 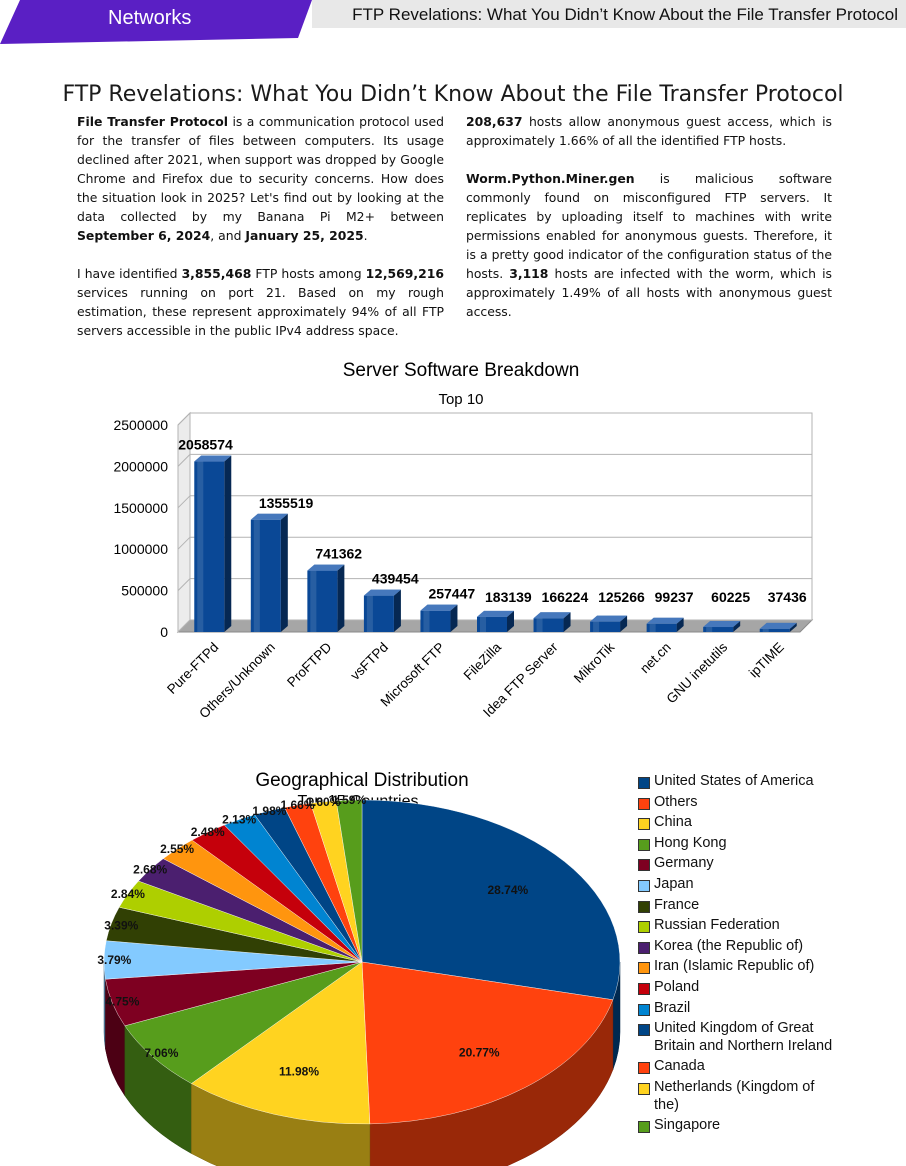 What do you see at coordinates (677, 904) in the screenshot?
I see `legend-label: France` at bounding box center [677, 904].